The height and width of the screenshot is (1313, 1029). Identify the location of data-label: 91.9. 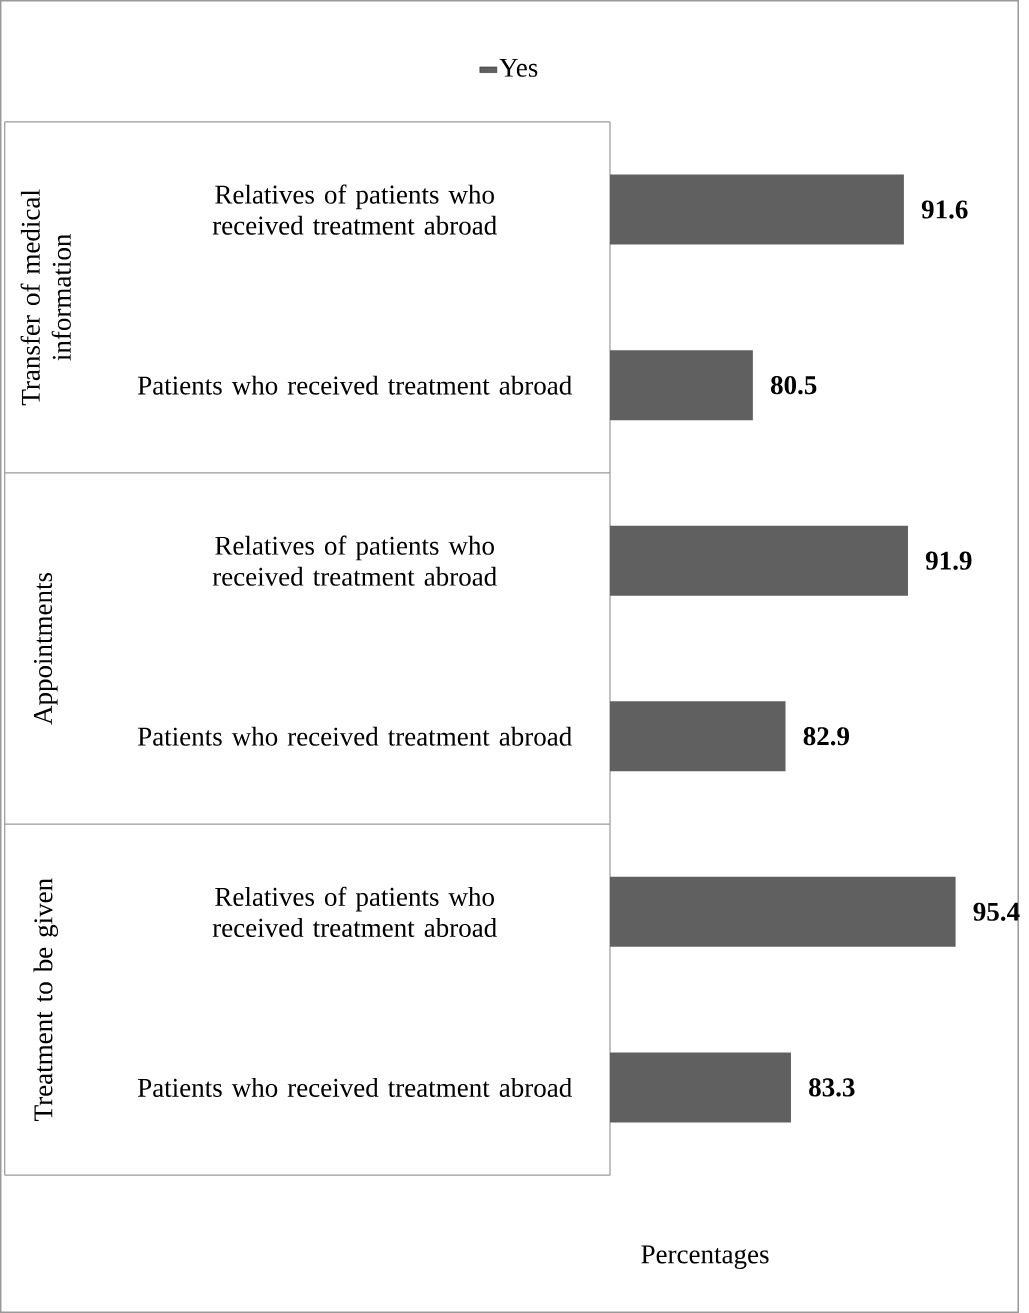
(948, 560).